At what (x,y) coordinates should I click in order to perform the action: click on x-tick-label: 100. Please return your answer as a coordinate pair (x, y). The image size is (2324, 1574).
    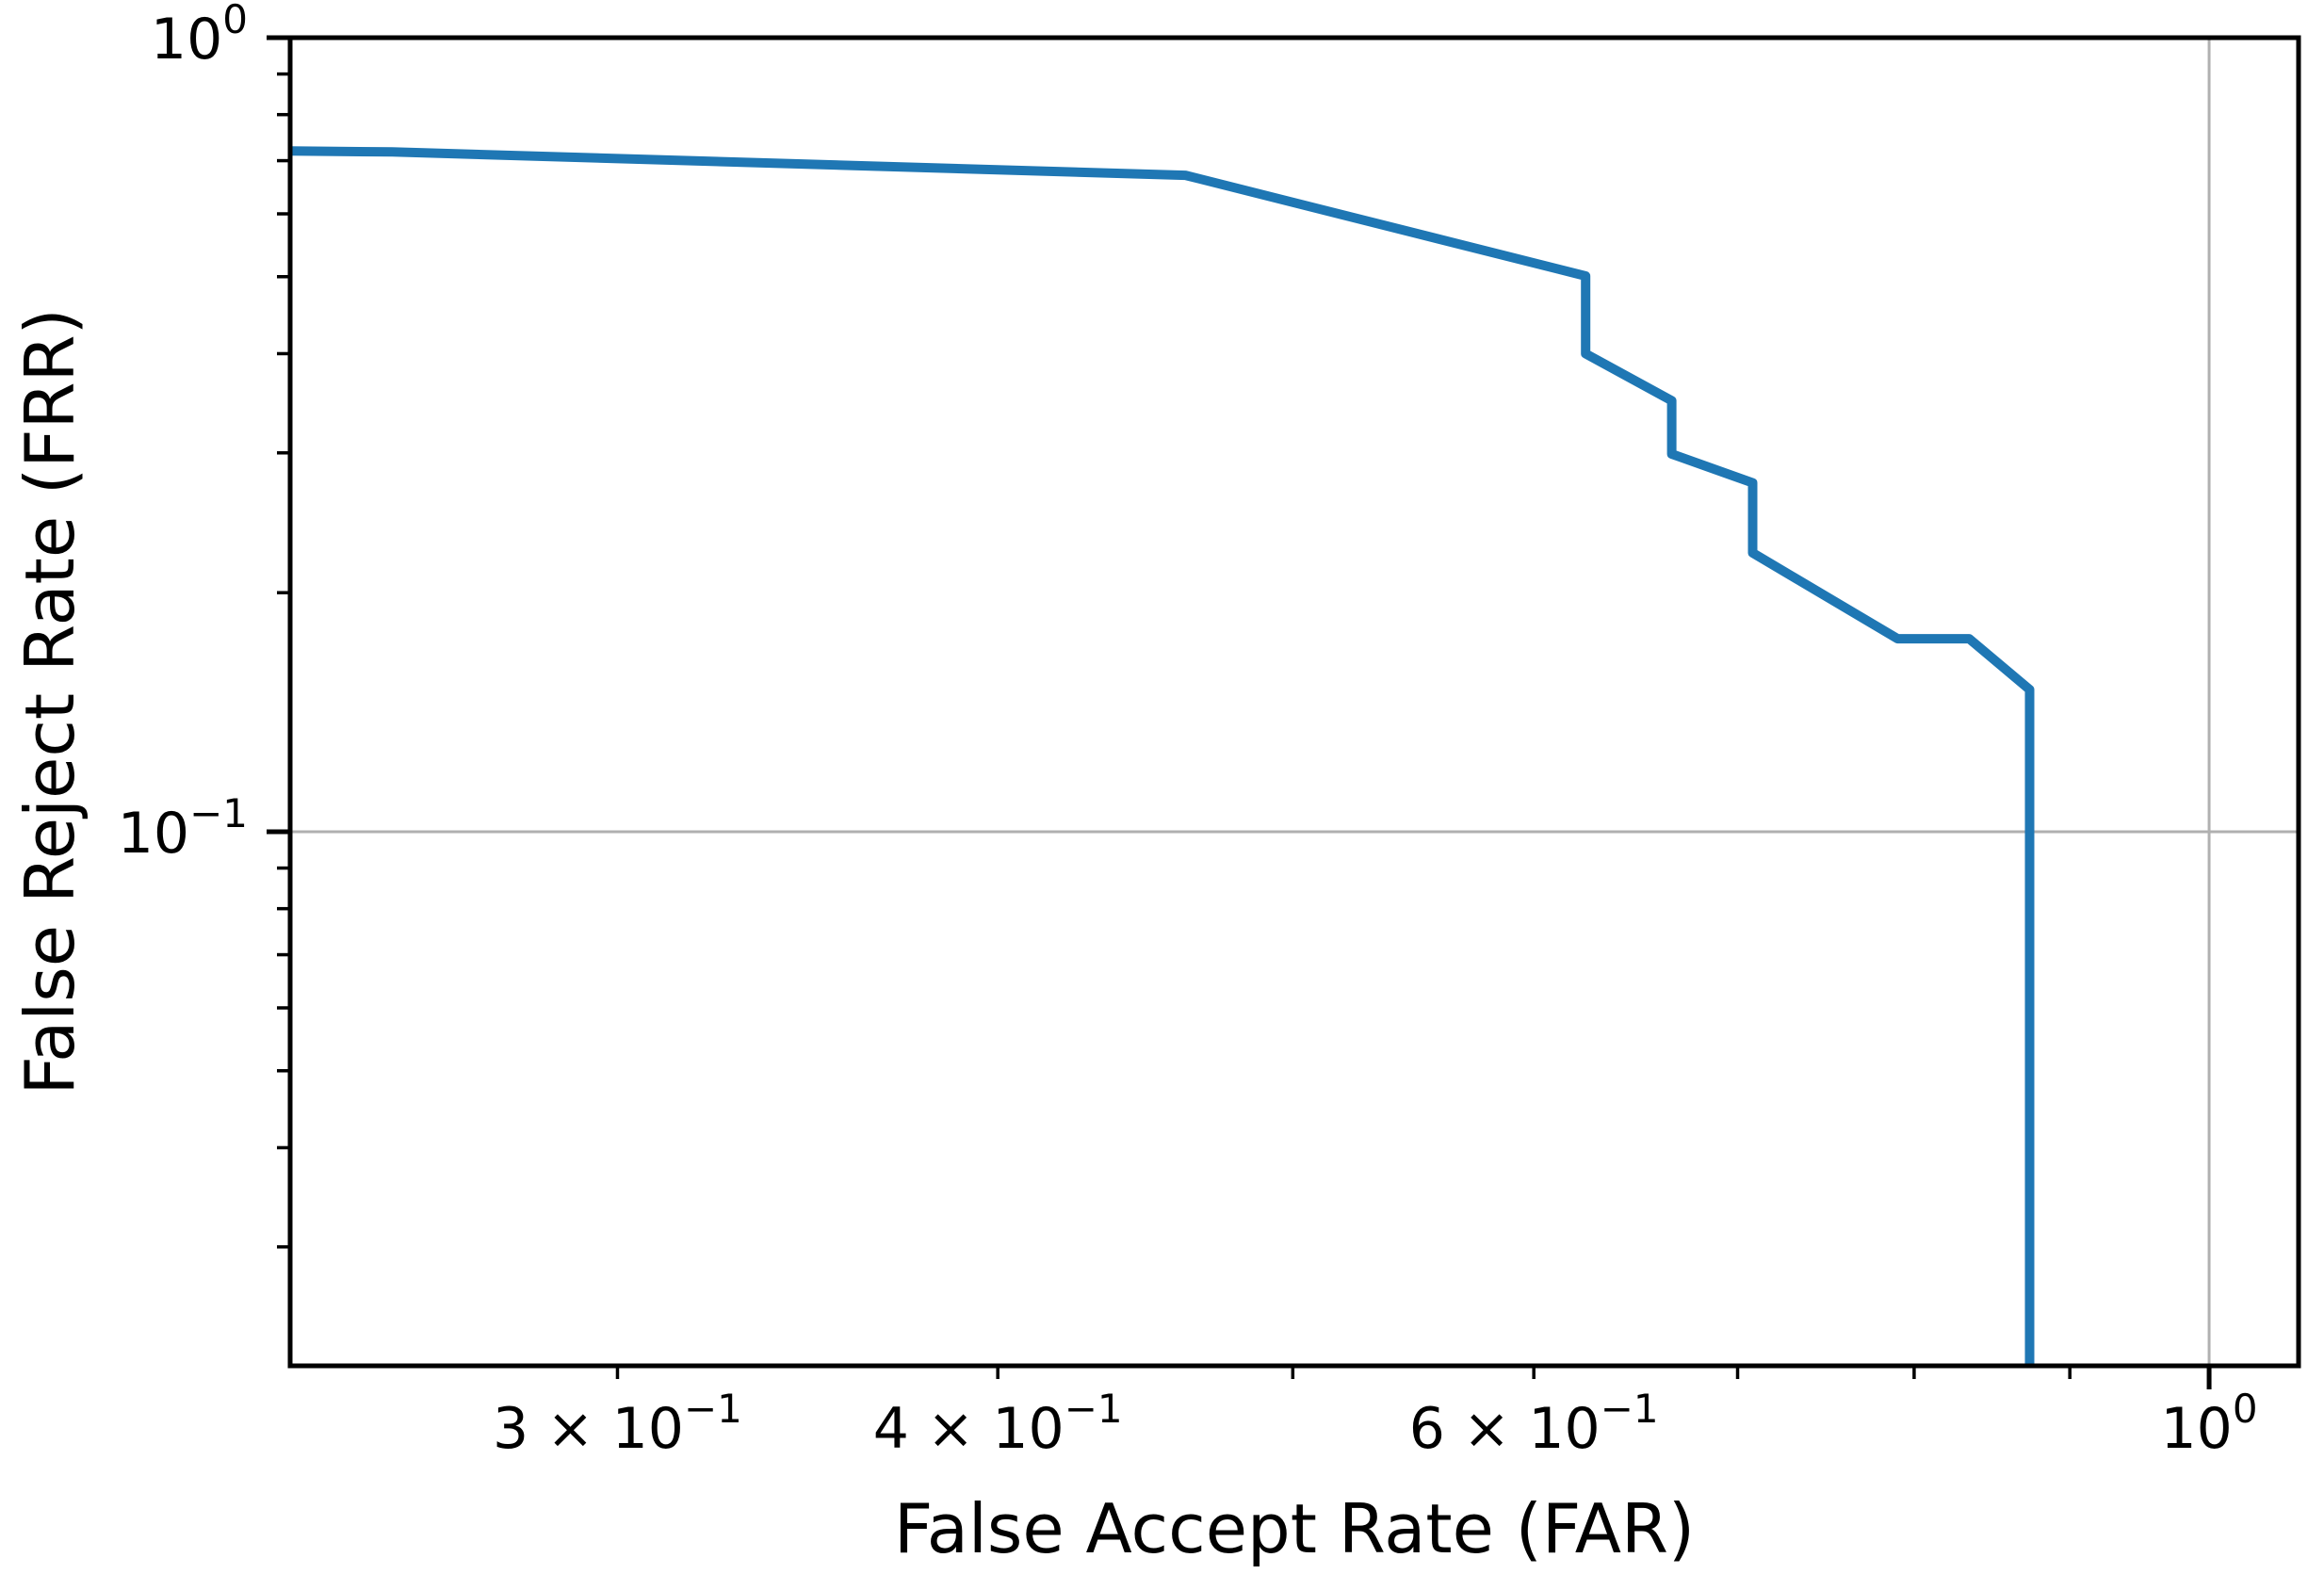
    Looking at the image, I should click on (2209, 1424).